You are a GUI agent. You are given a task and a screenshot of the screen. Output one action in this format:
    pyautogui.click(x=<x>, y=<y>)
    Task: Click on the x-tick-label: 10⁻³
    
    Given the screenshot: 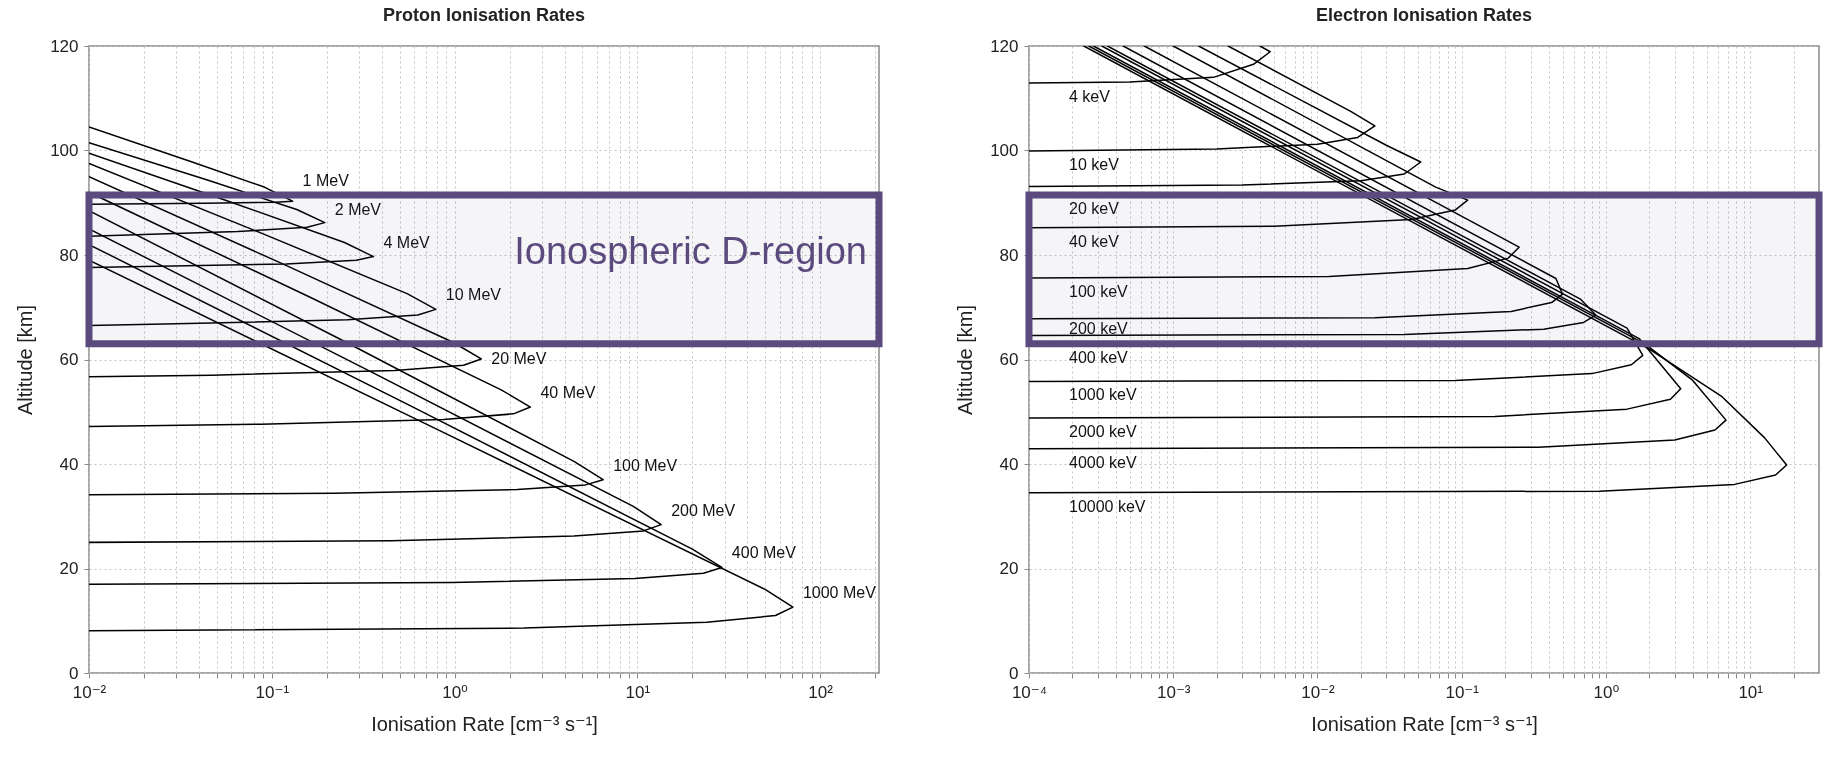 What is the action you would take?
    pyautogui.click(x=1173, y=692)
    